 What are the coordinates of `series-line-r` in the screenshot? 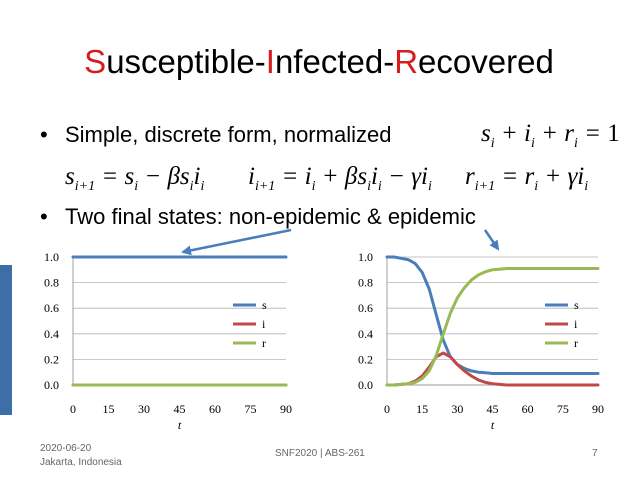 It's located at (492, 327).